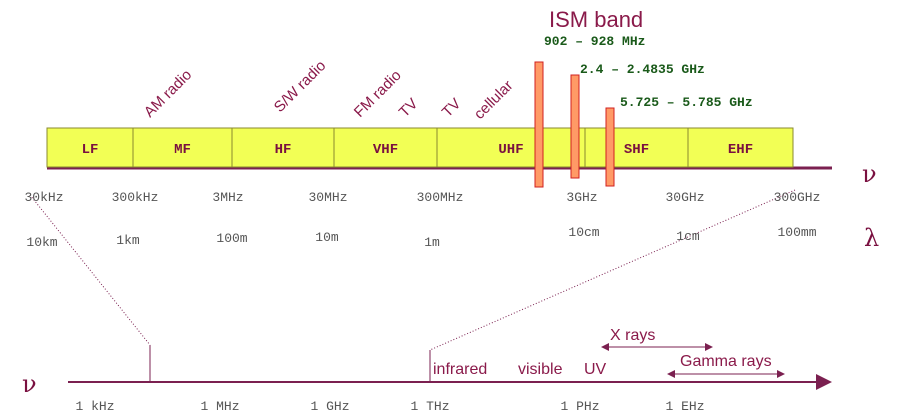  Describe the element at coordinates (494, 100) in the screenshot. I see `service-label: cellular` at that location.